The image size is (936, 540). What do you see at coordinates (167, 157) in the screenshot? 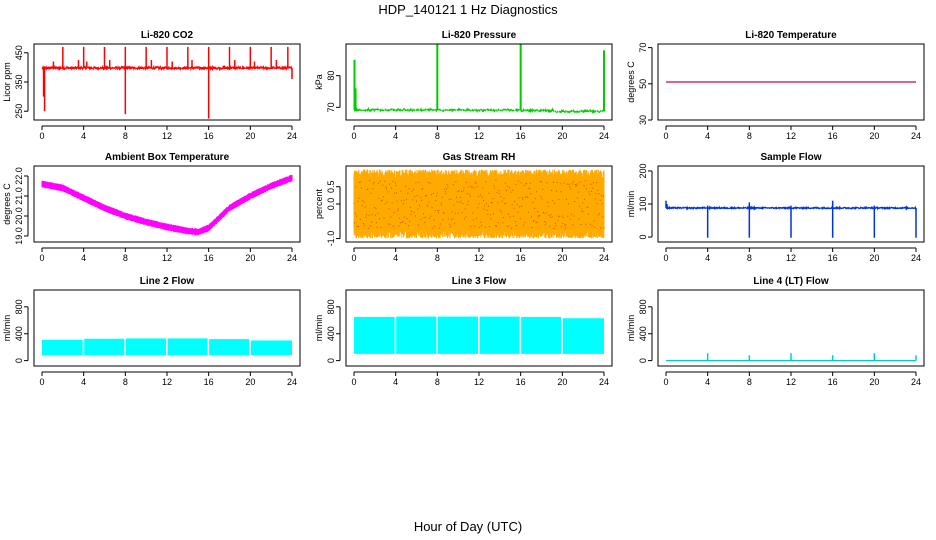
I see `panel-title: Ambient Box Temperature` at bounding box center [167, 157].